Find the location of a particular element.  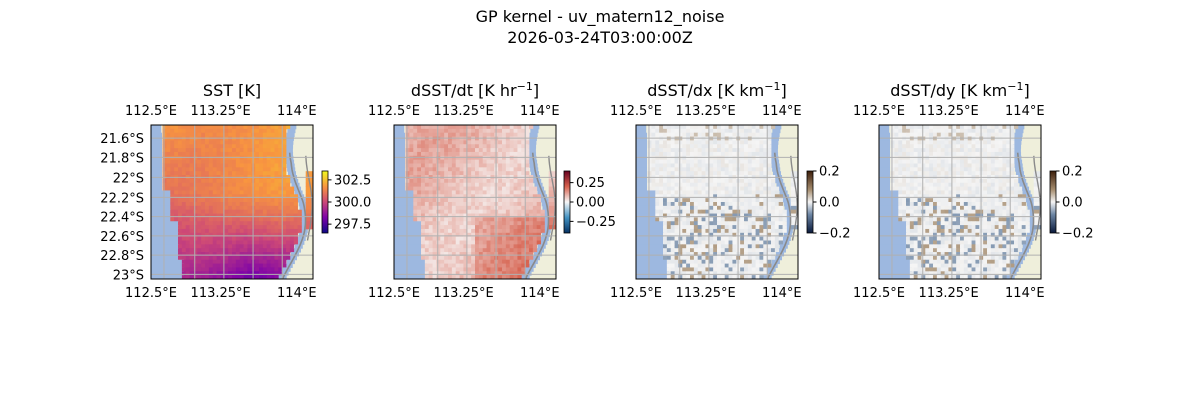

x-tick-label-top: 112.5°E is located at coordinates (636, 111).